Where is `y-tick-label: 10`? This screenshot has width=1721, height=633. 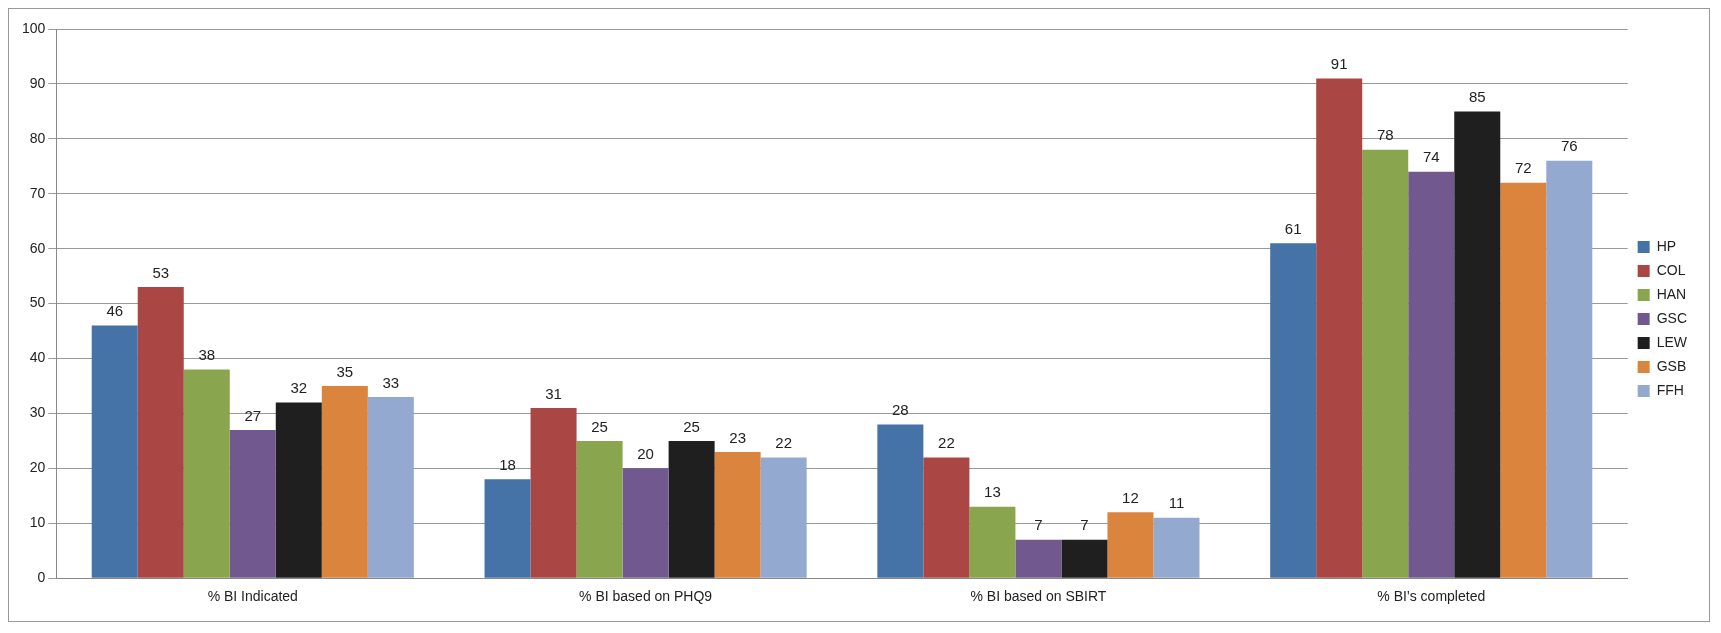 y-tick-label: 10 is located at coordinates (37, 522).